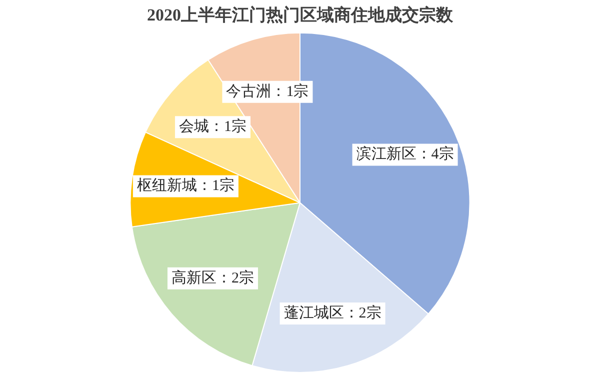 This screenshot has width=600, height=377. What do you see at coordinates (193, 127) in the screenshot?
I see `slice-label: 会城` at bounding box center [193, 127].